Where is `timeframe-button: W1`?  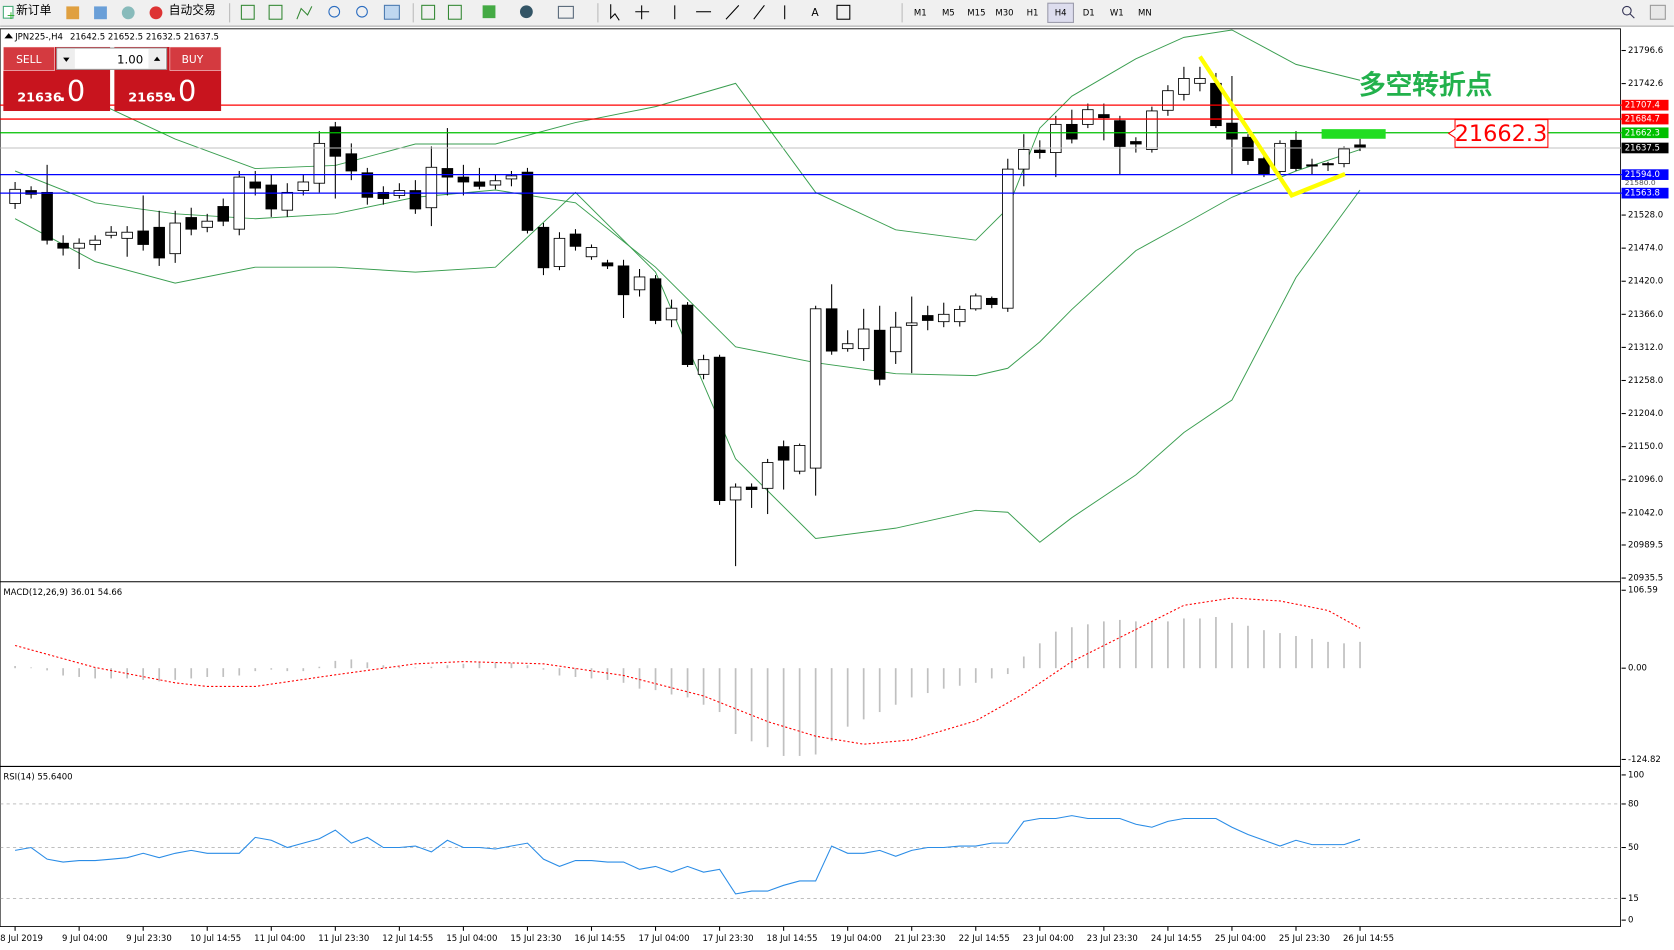
timeframe-button: W1 is located at coordinates (1117, 13).